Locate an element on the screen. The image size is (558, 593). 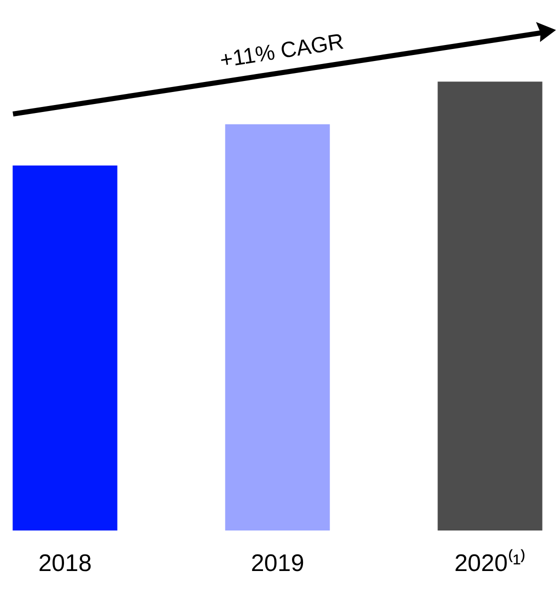
x-tick-label: 2018 is located at coordinates (65, 564).